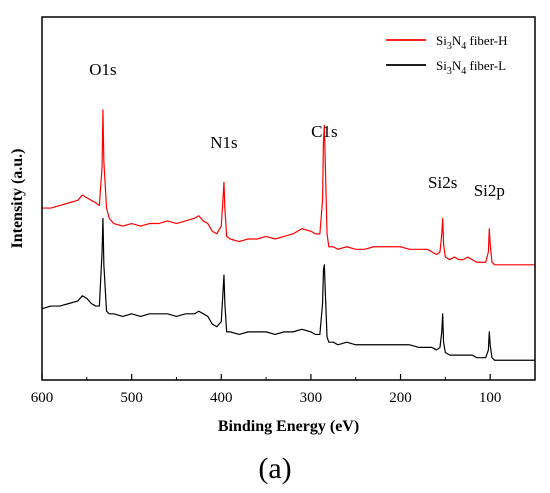 The image size is (550, 493). I want to click on panel-label: (a), so click(274, 468).